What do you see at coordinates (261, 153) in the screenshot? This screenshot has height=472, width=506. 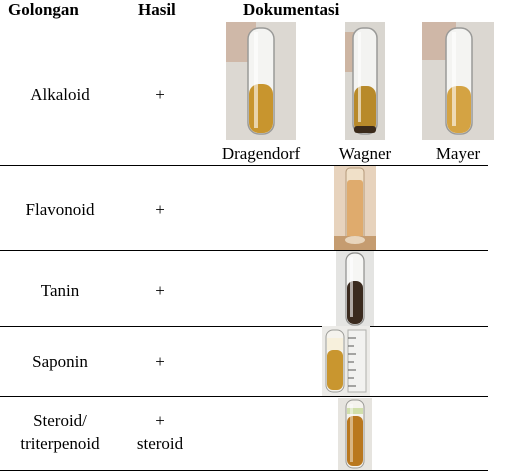 I see `caption-dragendorf: Dragendorf` at bounding box center [261, 153].